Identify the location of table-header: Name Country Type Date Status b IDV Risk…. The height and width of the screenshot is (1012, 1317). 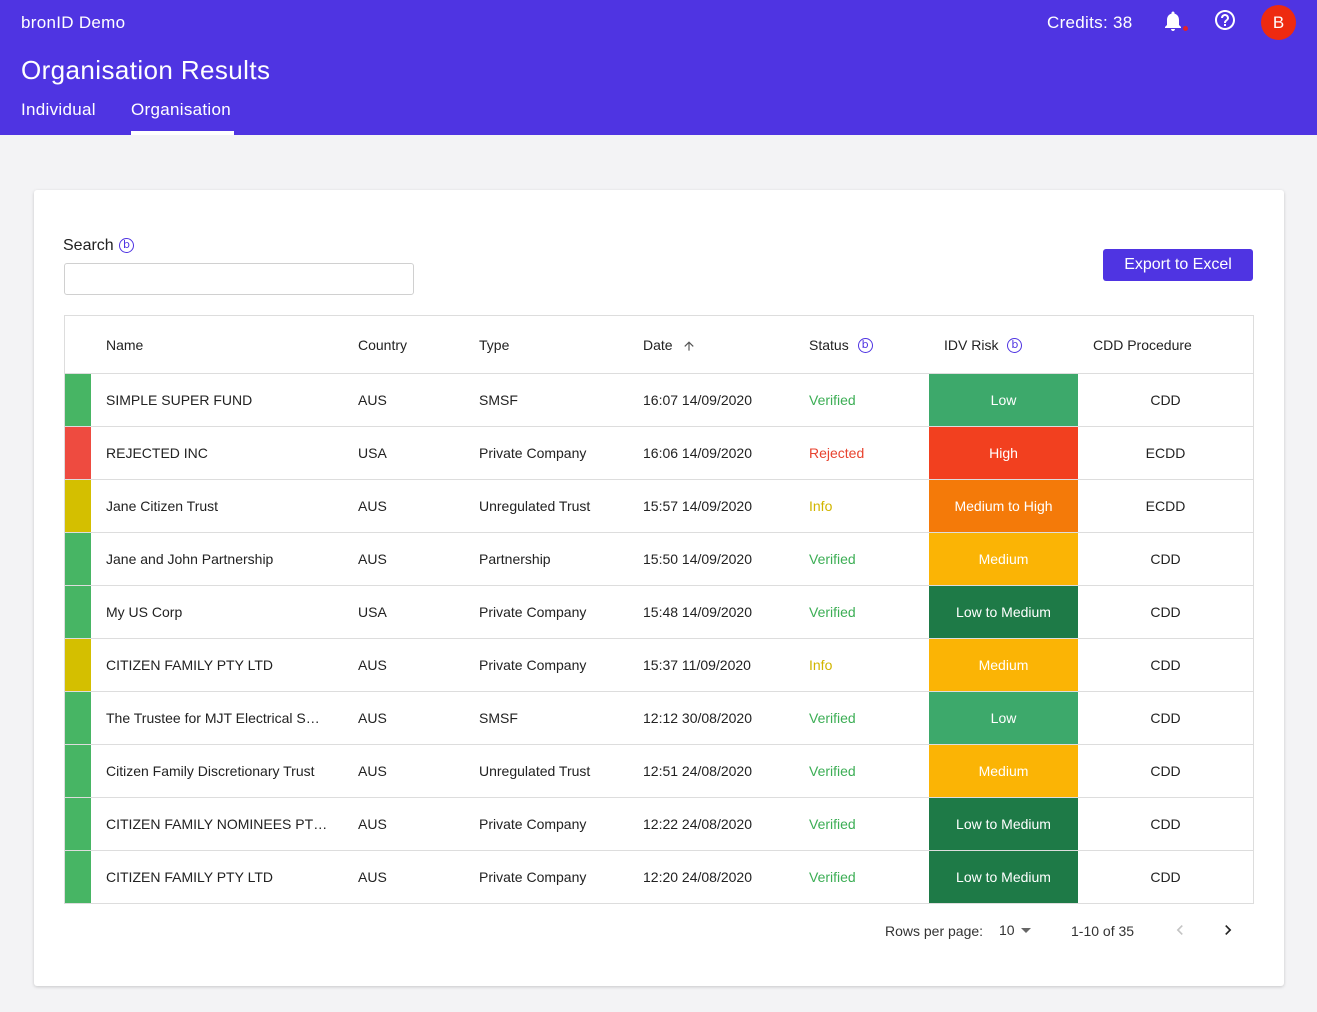
(659, 345).